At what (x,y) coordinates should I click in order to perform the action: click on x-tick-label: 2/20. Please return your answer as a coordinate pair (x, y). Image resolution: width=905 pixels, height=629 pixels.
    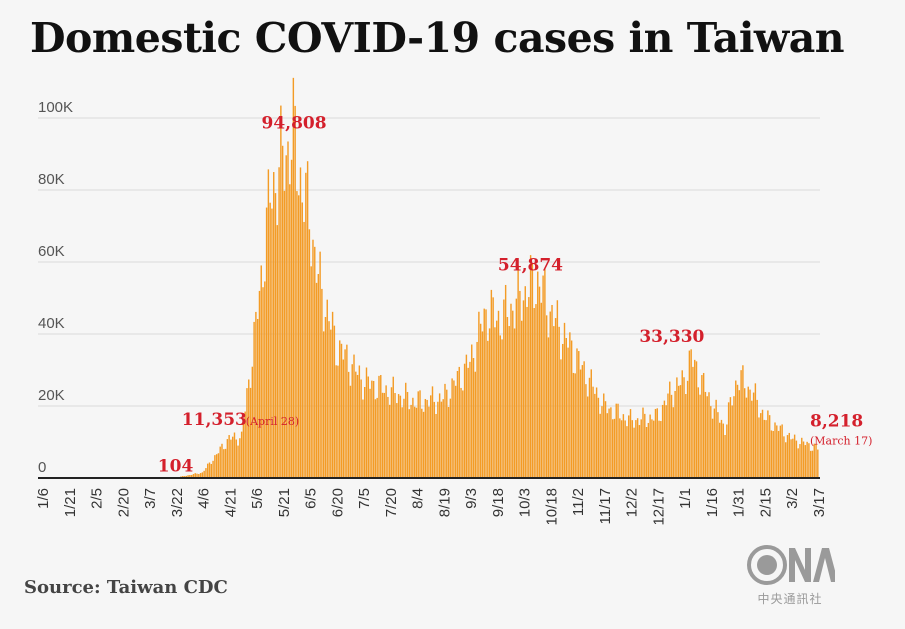
    Looking at the image, I should click on (123, 502).